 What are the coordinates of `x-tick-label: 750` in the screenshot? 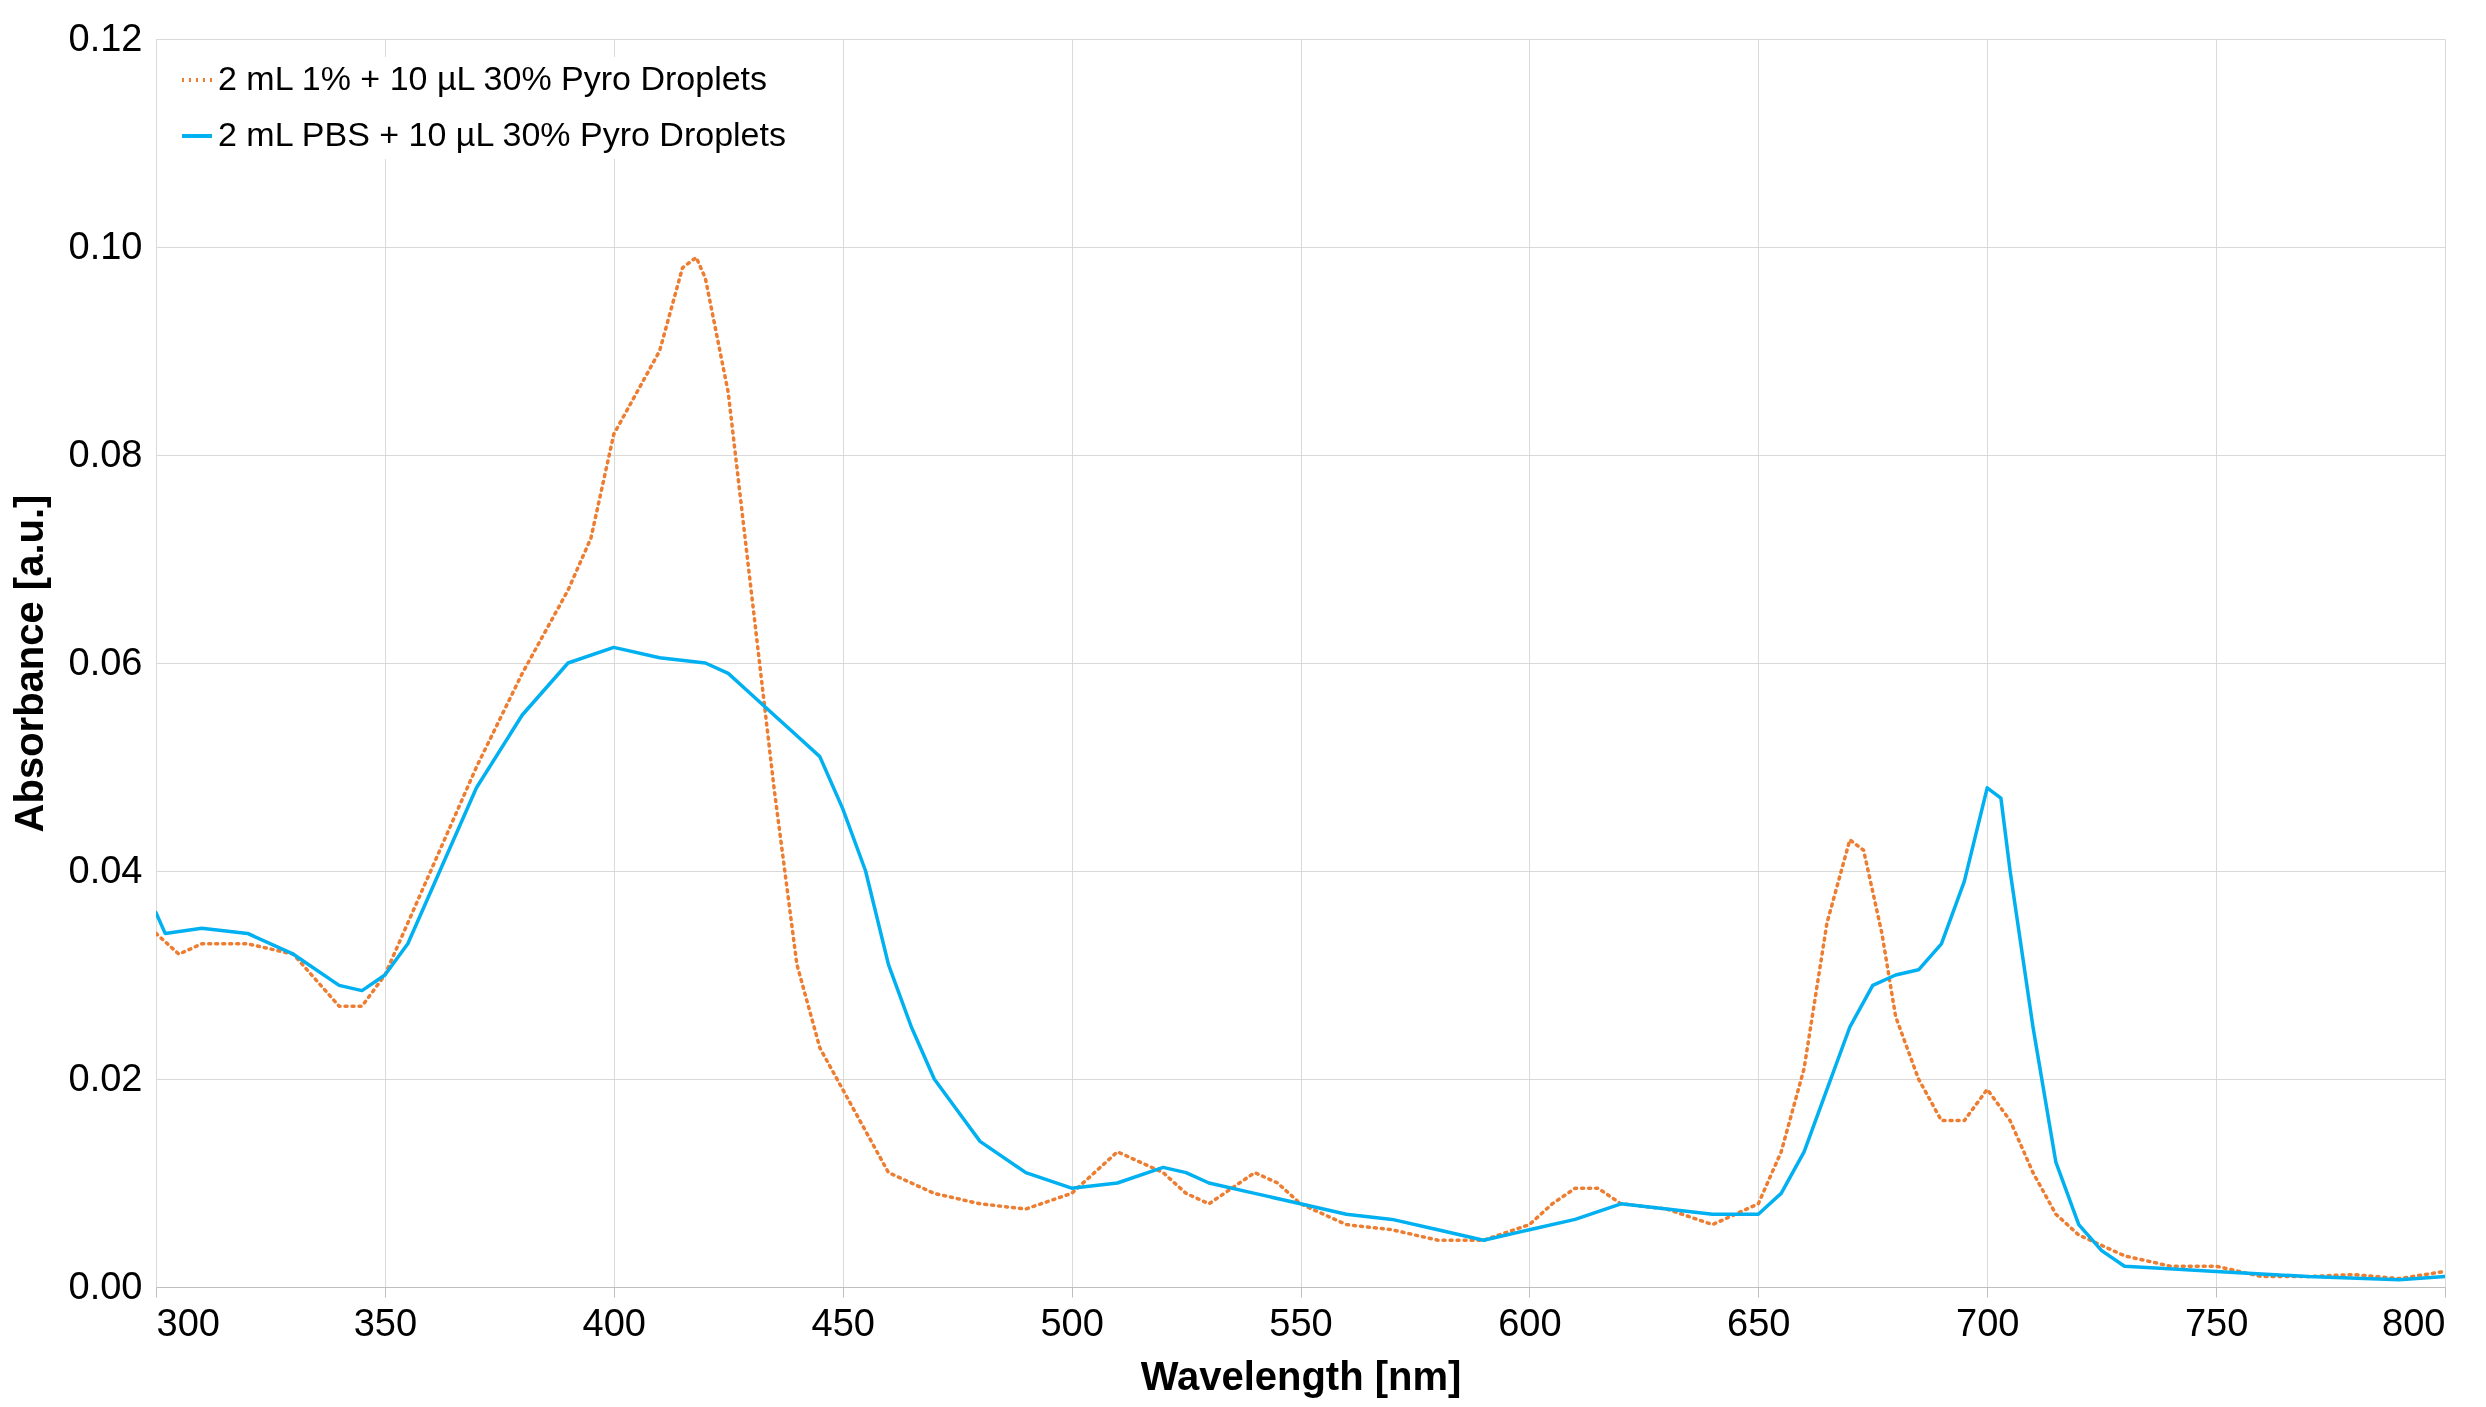 It's located at (2216, 1322).